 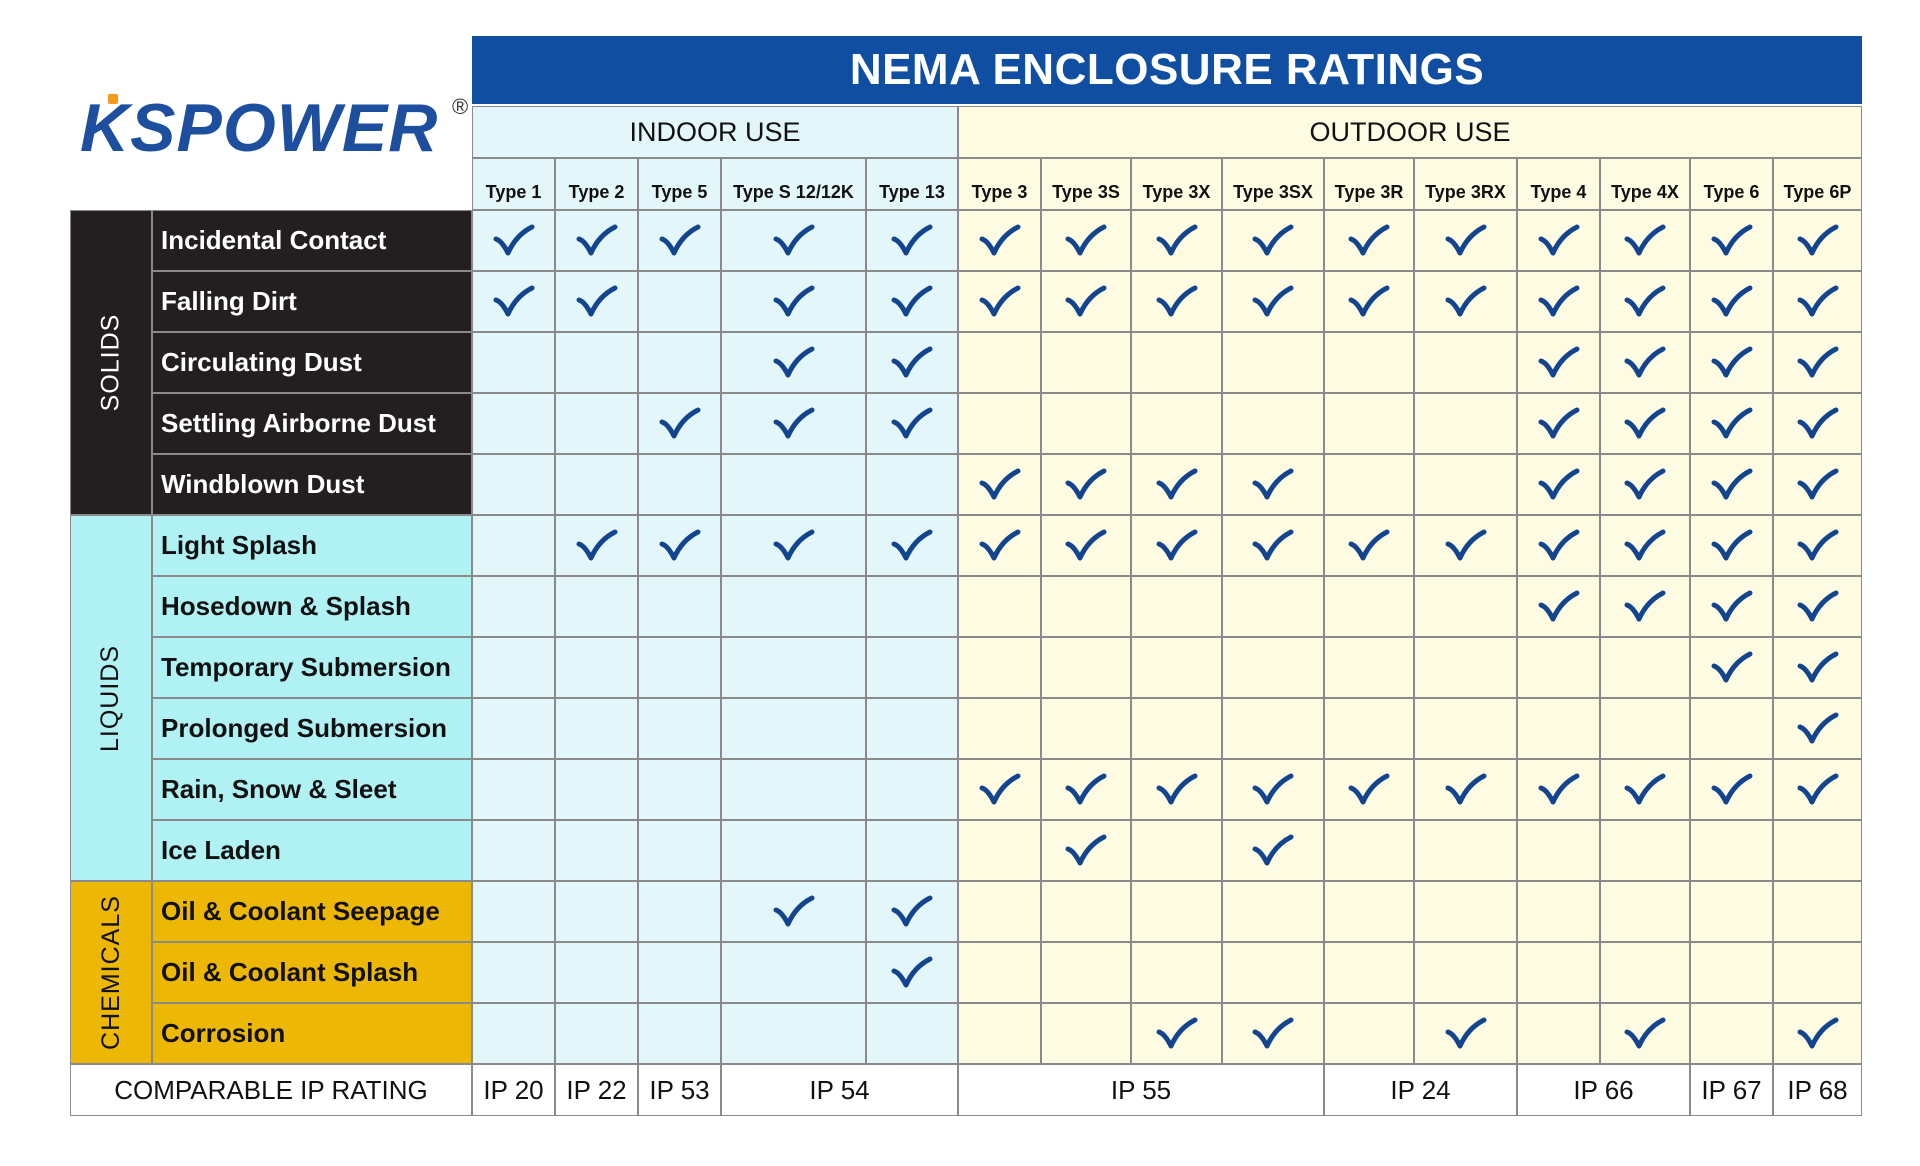 What do you see at coordinates (312, 423) in the screenshot?
I see `row-label: Settling Airborne Dust` at bounding box center [312, 423].